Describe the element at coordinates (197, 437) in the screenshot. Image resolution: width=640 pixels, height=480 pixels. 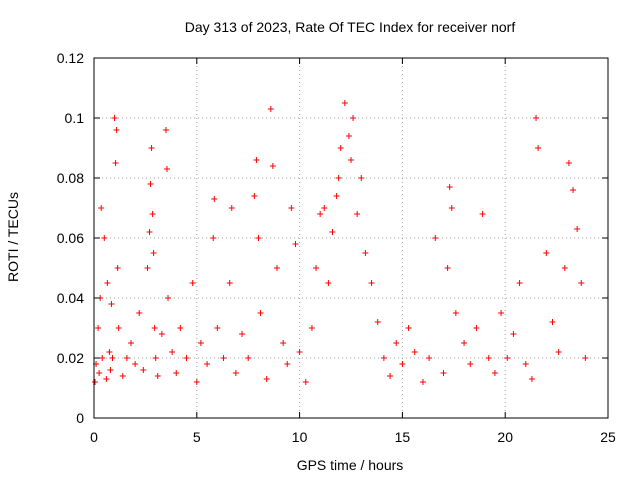
I see `x-tick-label: 5` at that location.